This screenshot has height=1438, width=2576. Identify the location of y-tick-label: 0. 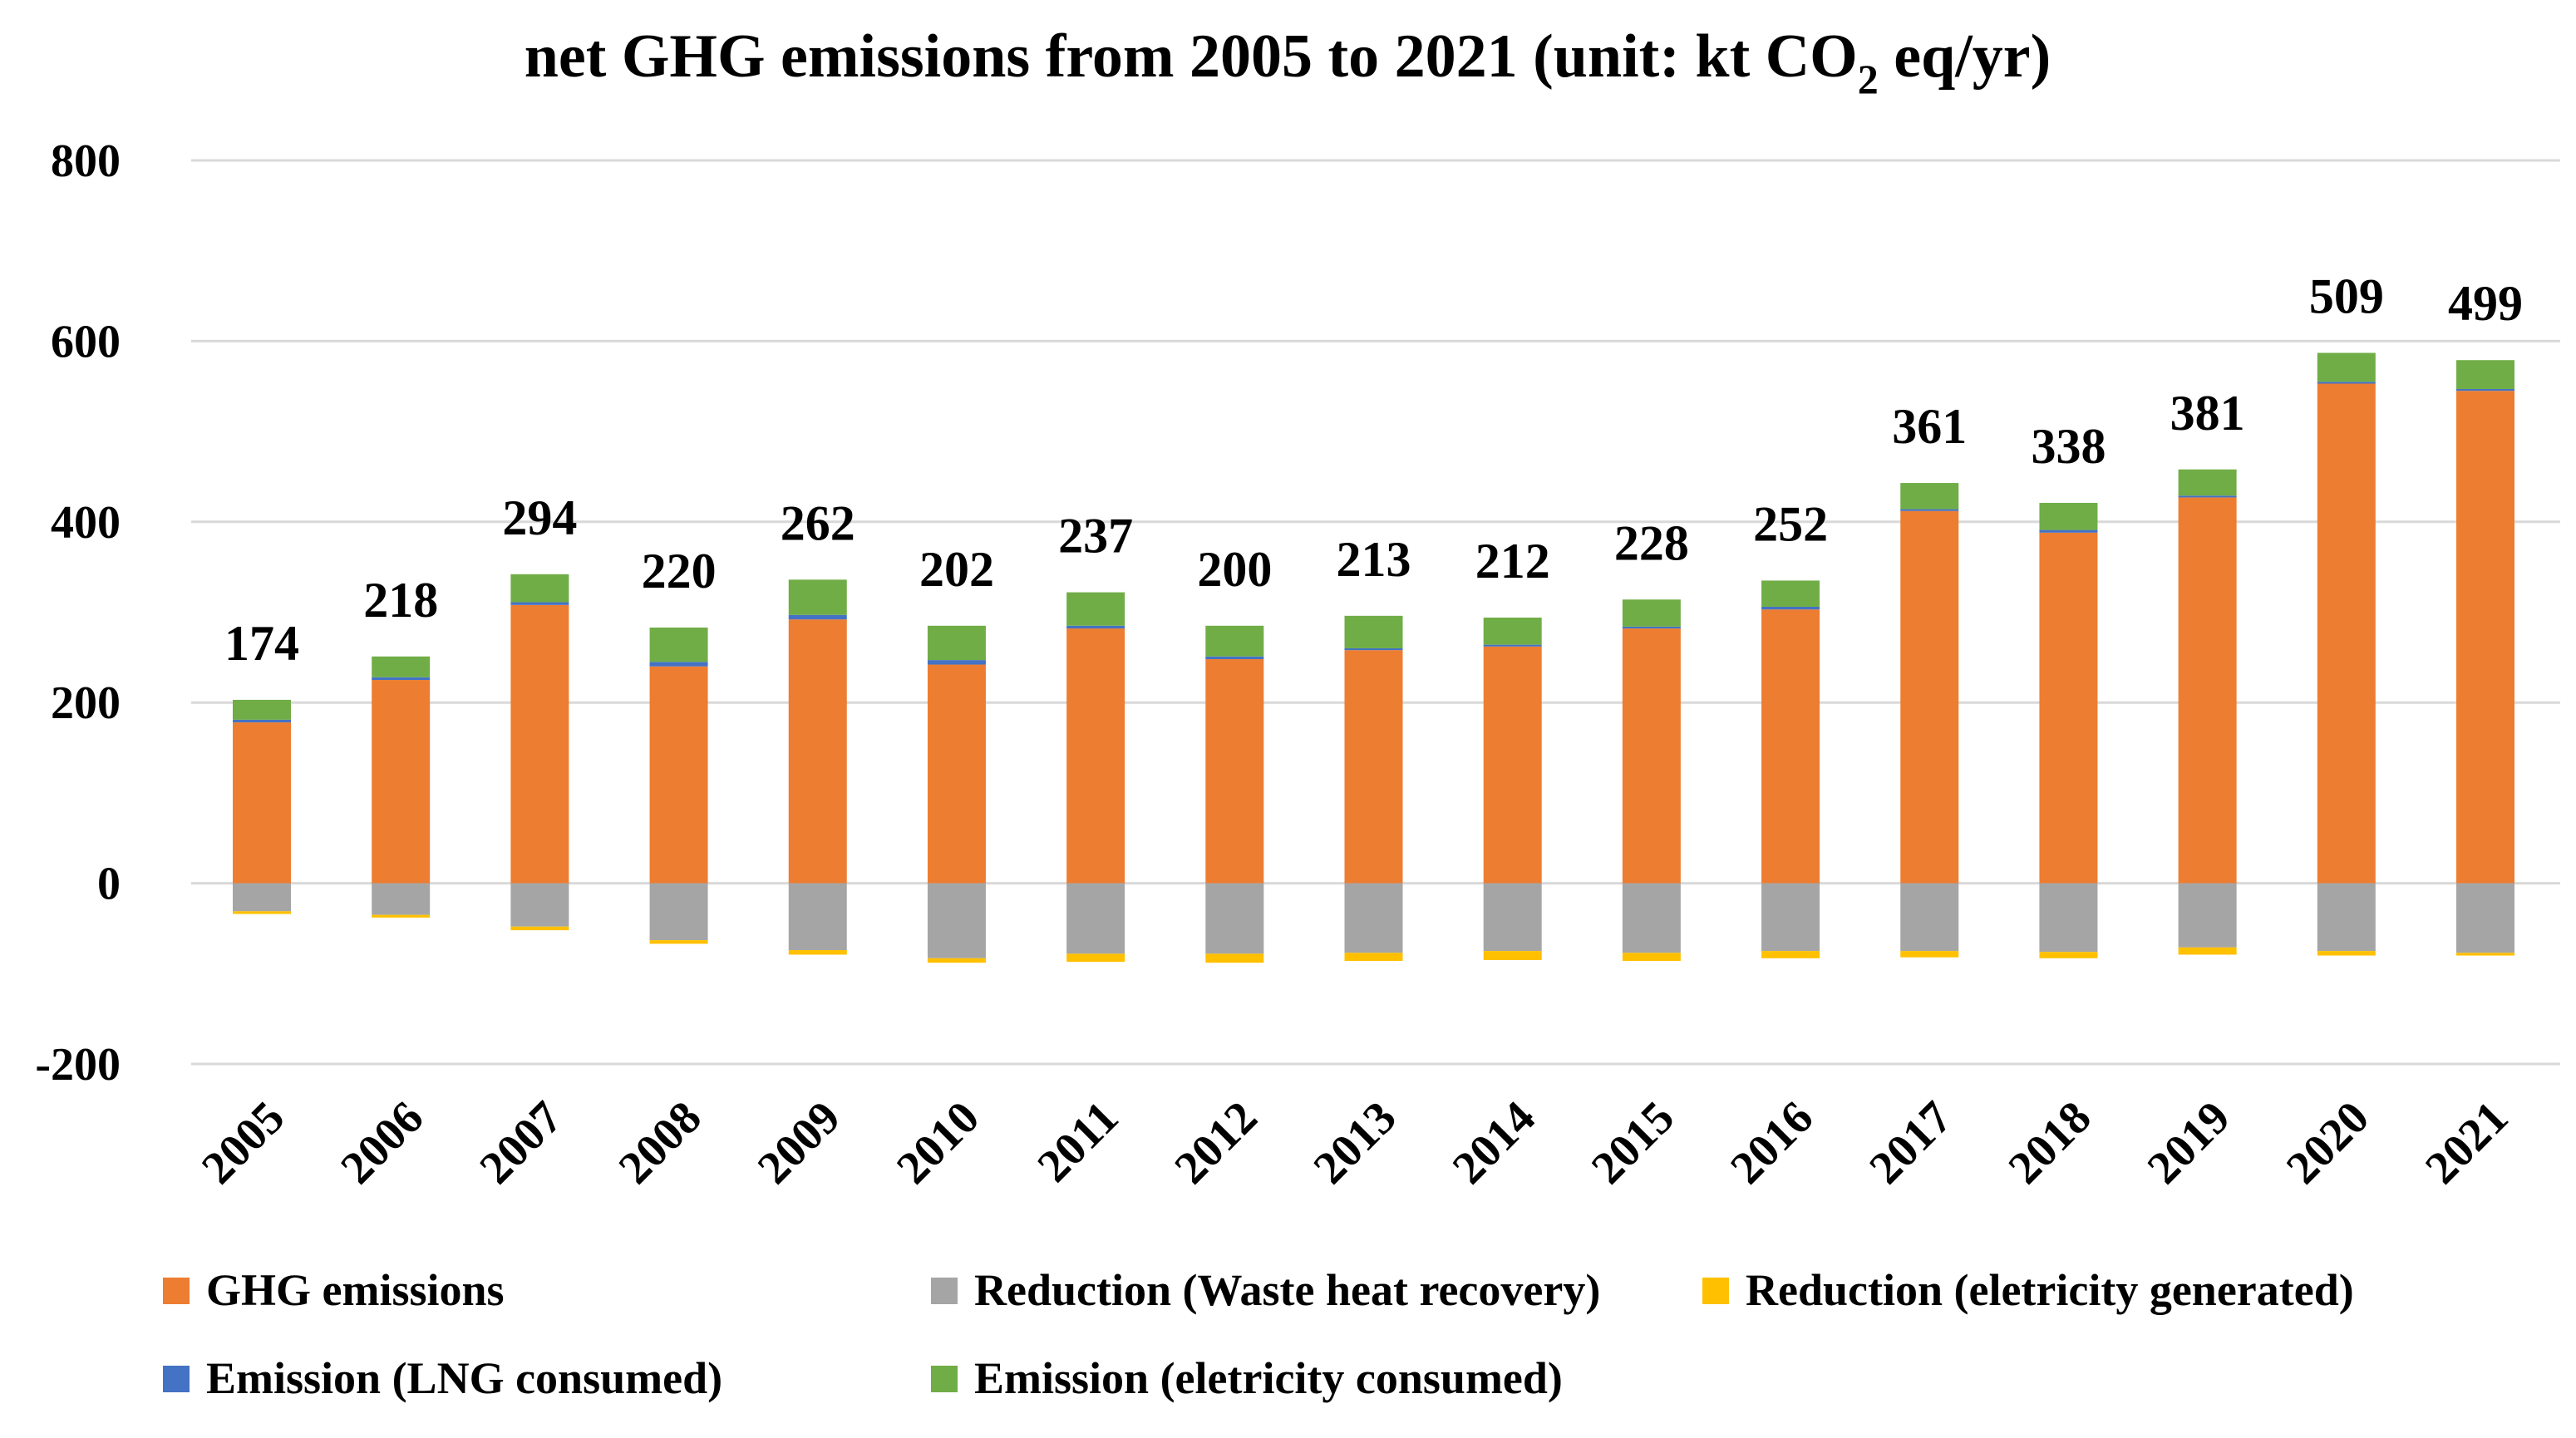
(109, 884).